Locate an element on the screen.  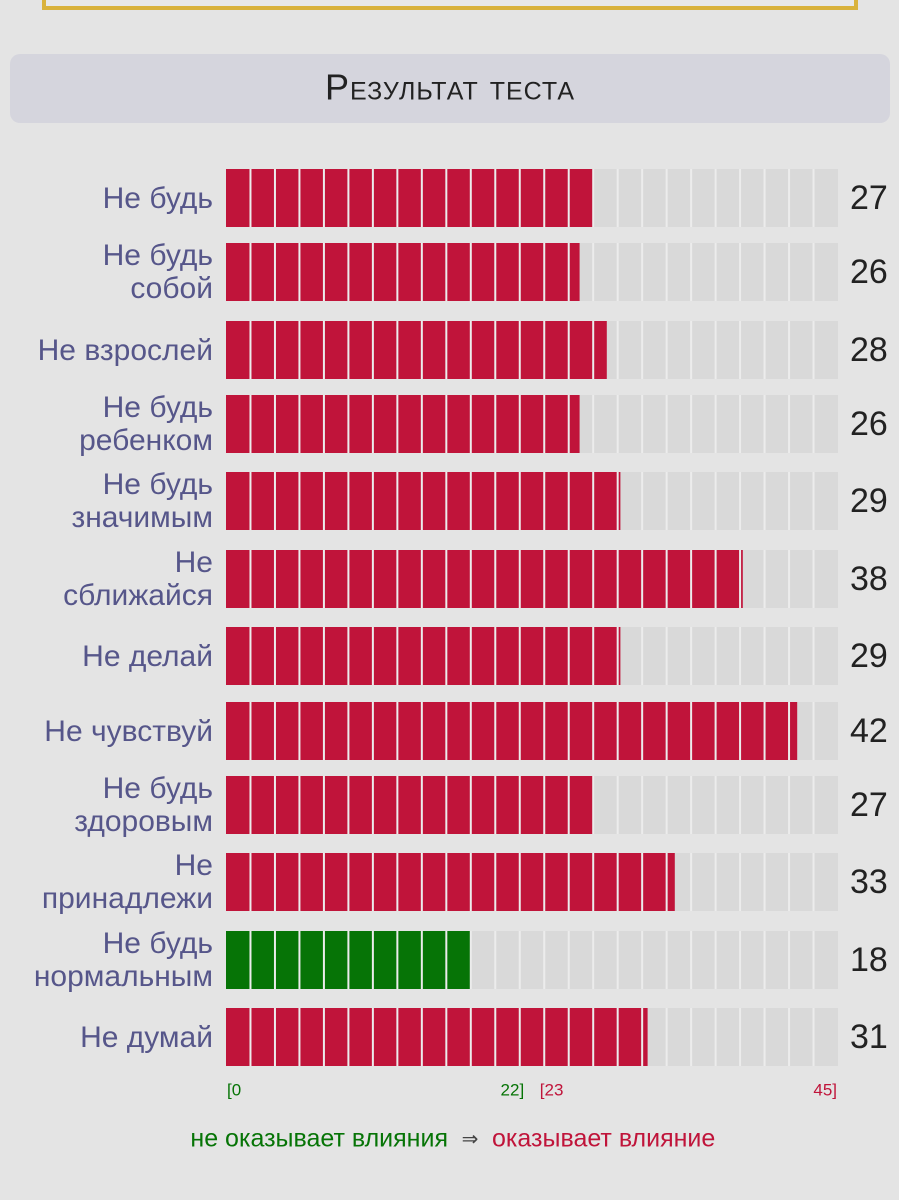
category-label: Не взрослей is located at coordinates (125, 350).